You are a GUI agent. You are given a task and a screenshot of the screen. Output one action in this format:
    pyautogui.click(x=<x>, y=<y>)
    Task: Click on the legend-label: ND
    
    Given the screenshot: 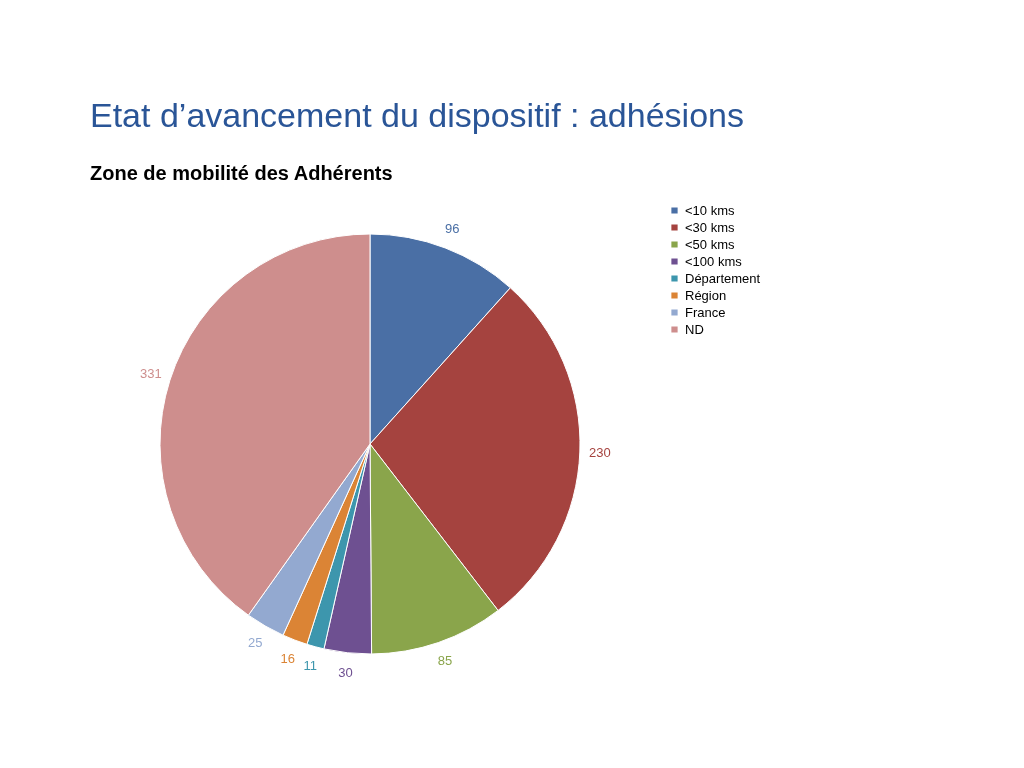 What is the action you would take?
    pyautogui.click(x=694, y=329)
    